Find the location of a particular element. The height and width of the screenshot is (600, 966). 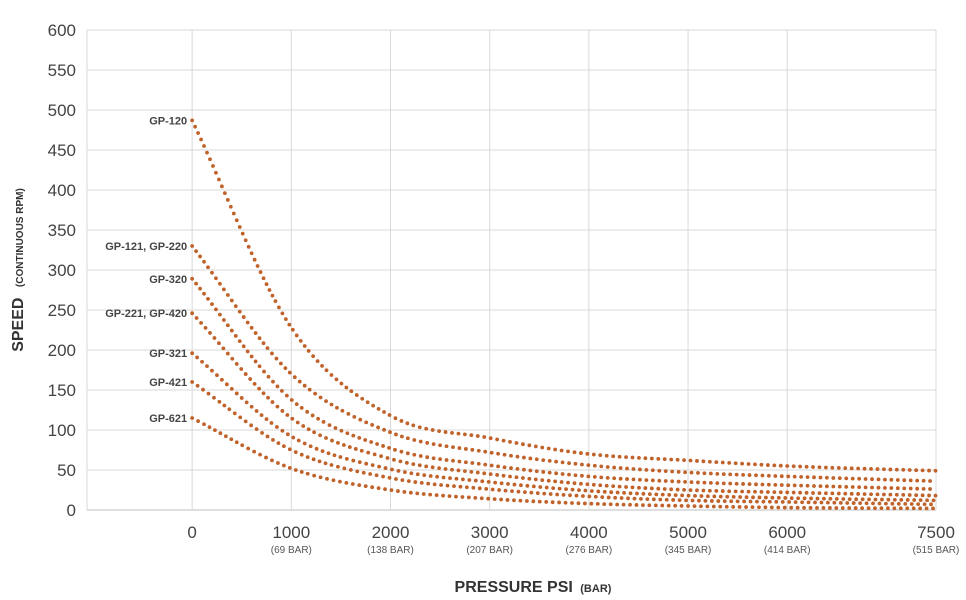

x-tick-sublabel: (276 BAR) is located at coordinates (589, 550).